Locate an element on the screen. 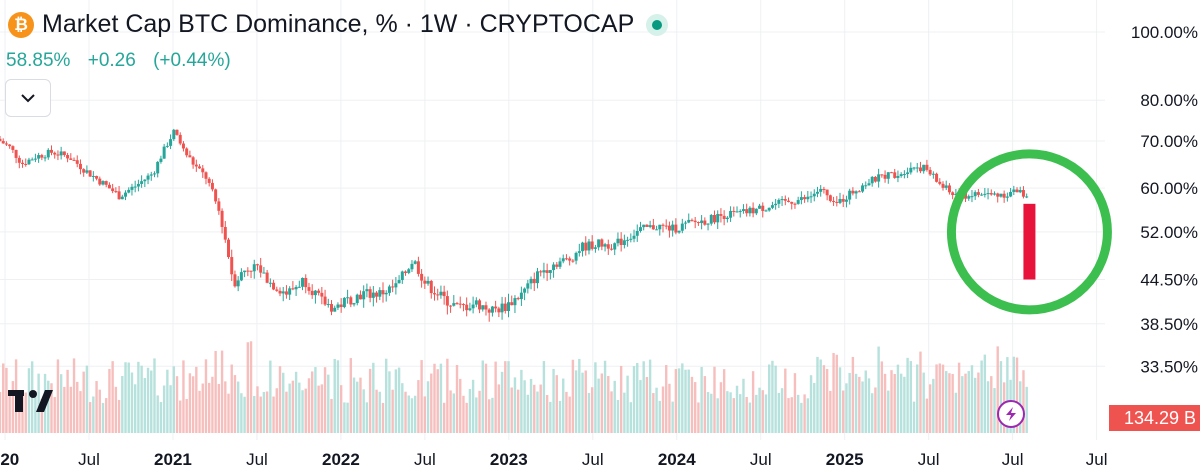  chevron-down-icon is located at coordinates (28, 98).